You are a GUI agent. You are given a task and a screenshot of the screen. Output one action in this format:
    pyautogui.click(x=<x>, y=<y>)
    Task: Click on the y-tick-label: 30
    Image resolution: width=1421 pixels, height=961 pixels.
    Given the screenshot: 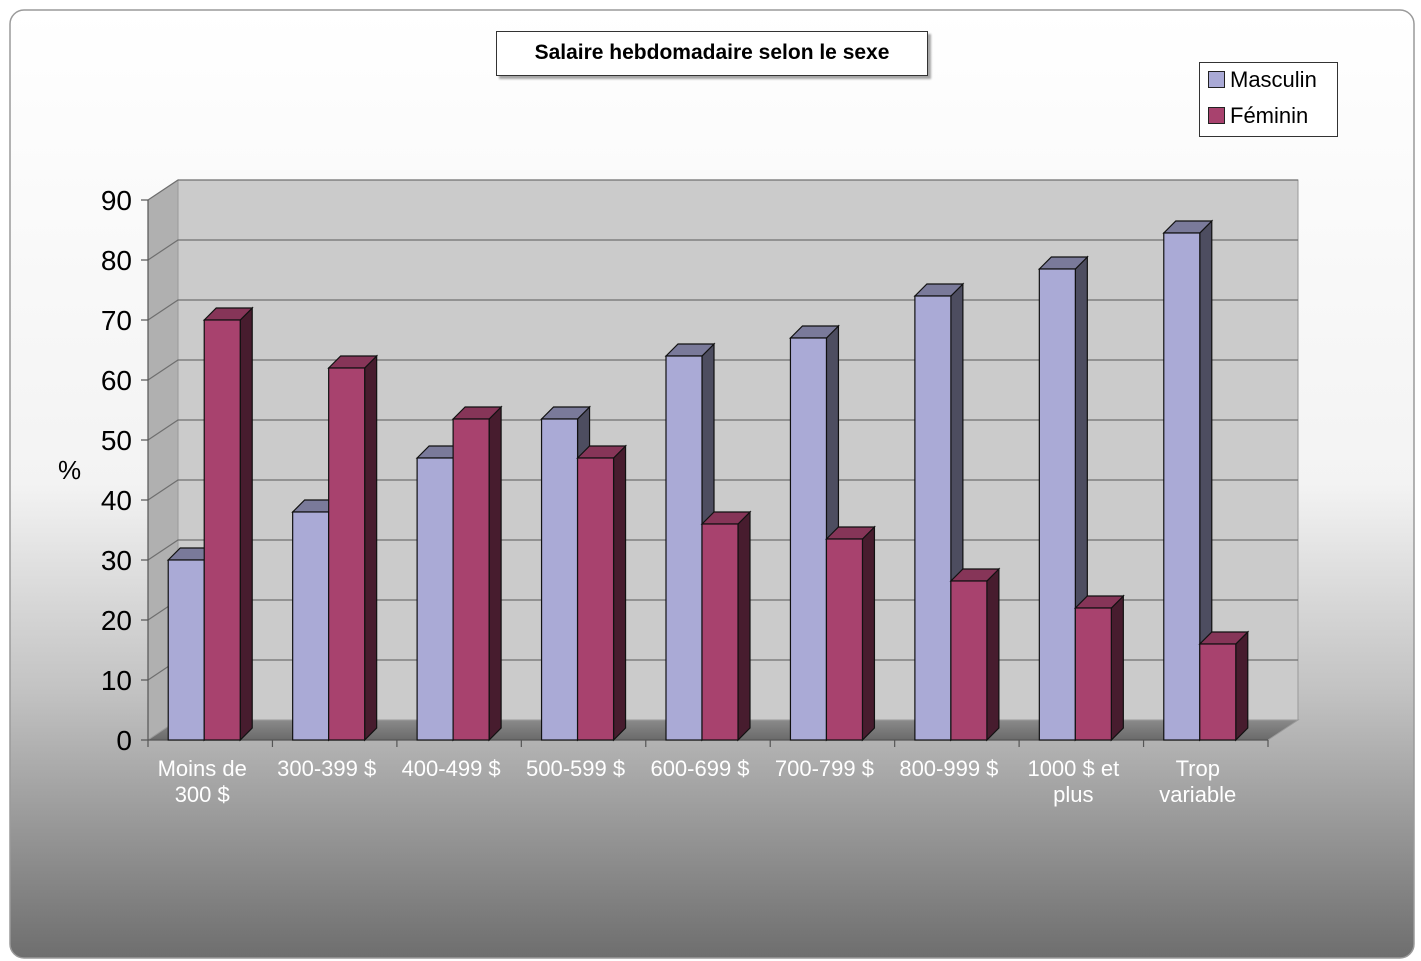 What is the action you would take?
    pyautogui.click(x=116, y=560)
    